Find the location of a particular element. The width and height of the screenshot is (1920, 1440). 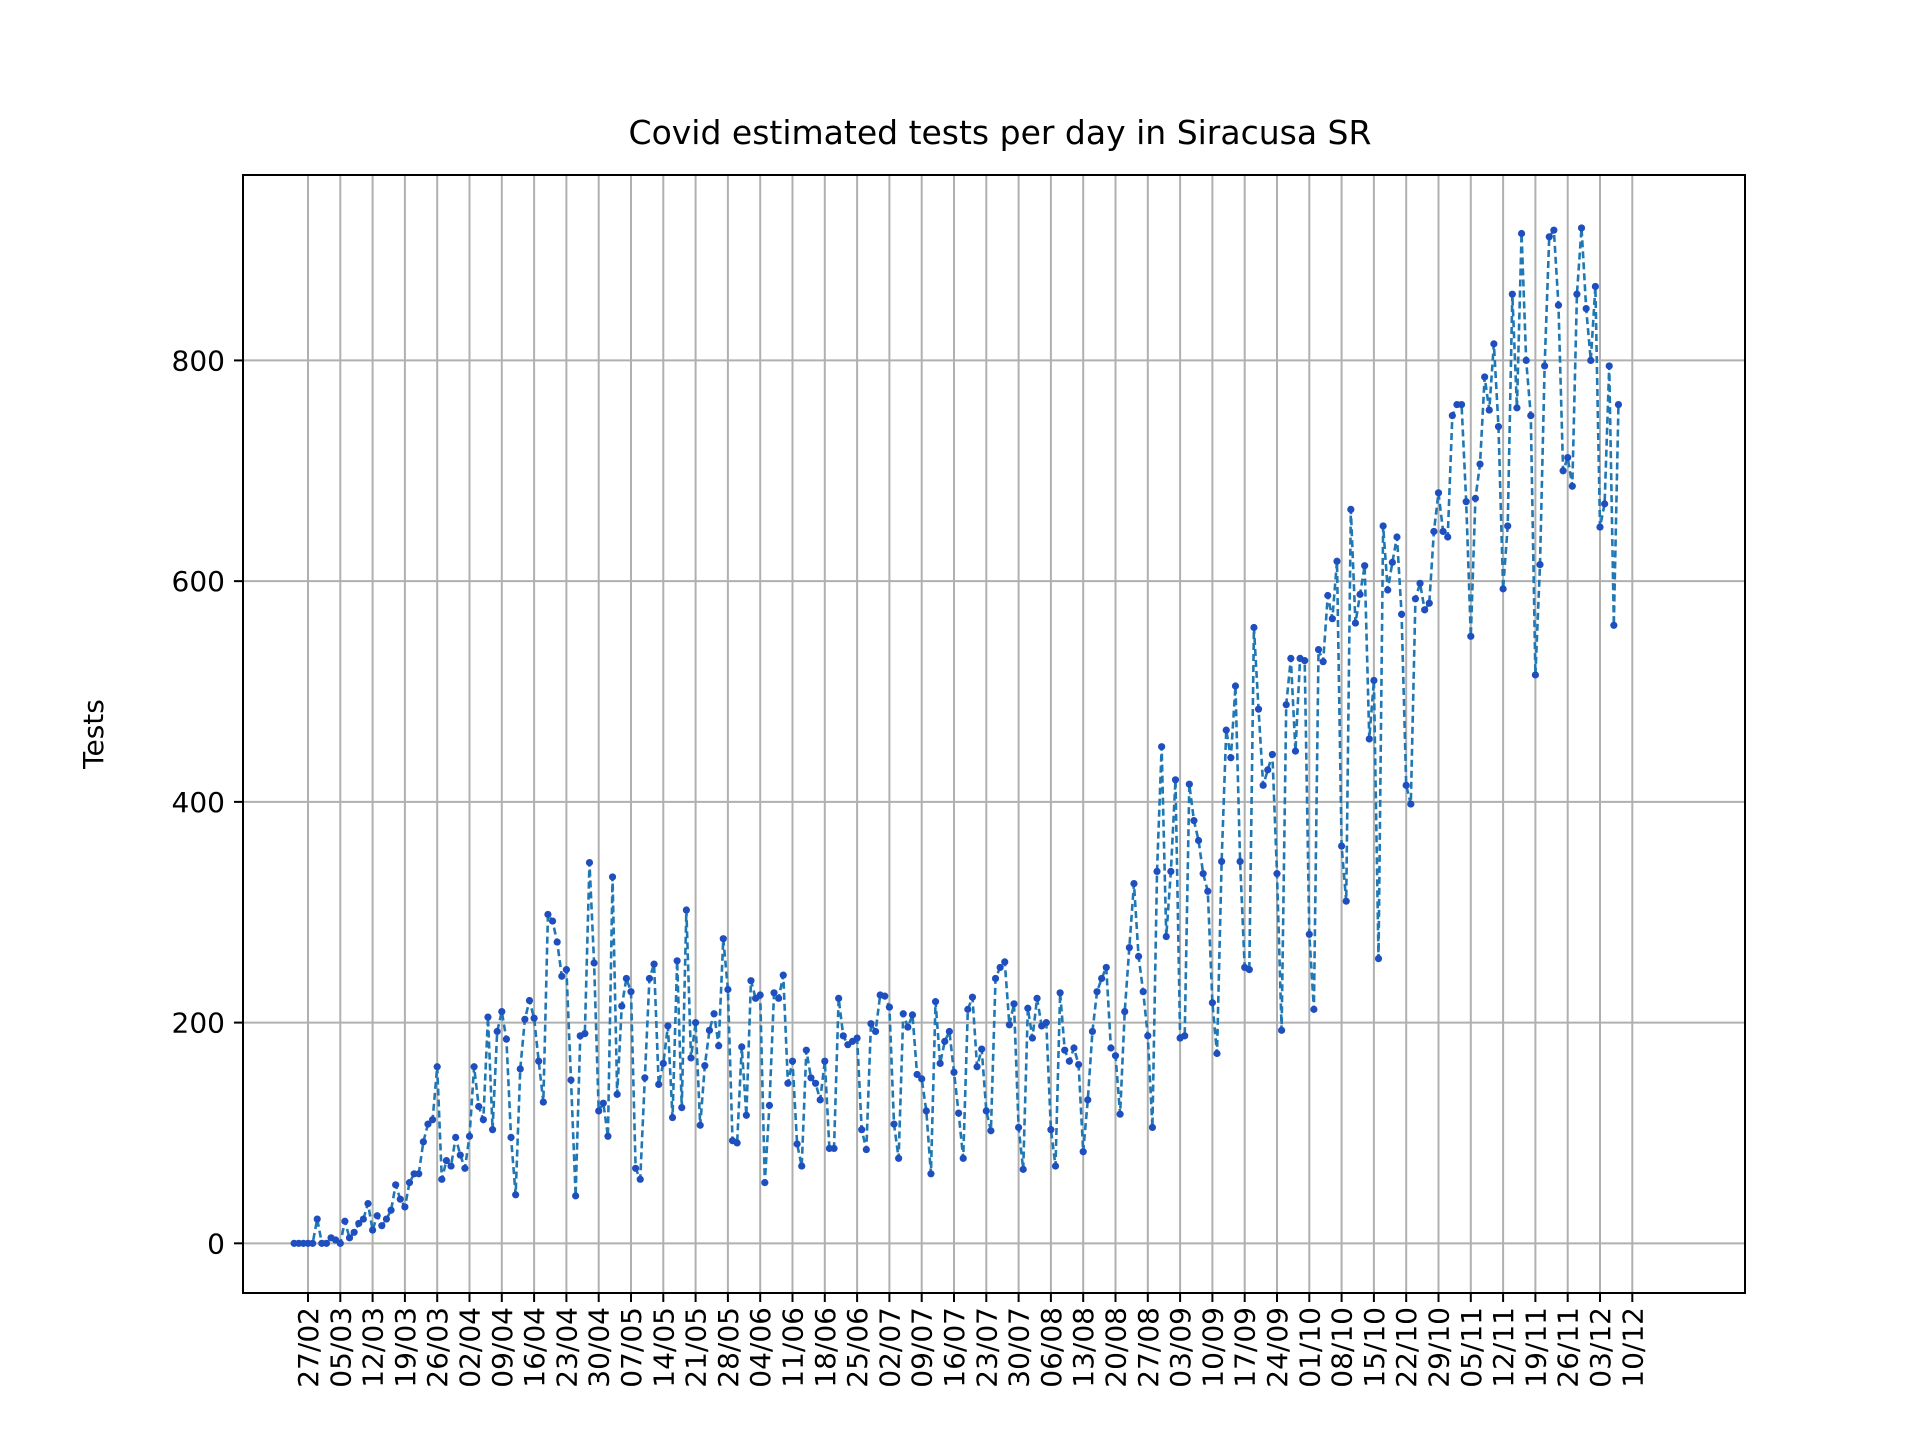

x-tick-label: 17/09 is located at coordinates (1245, 1347).